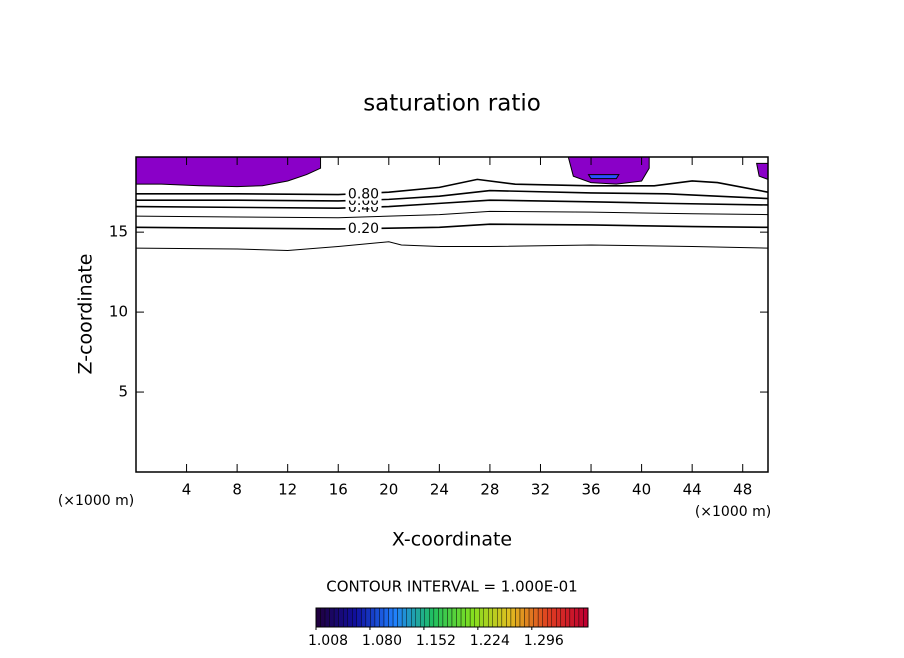  What do you see at coordinates (388, 490) in the screenshot?
I see `x-tick-label: 20` at bounding box center [388, 490].